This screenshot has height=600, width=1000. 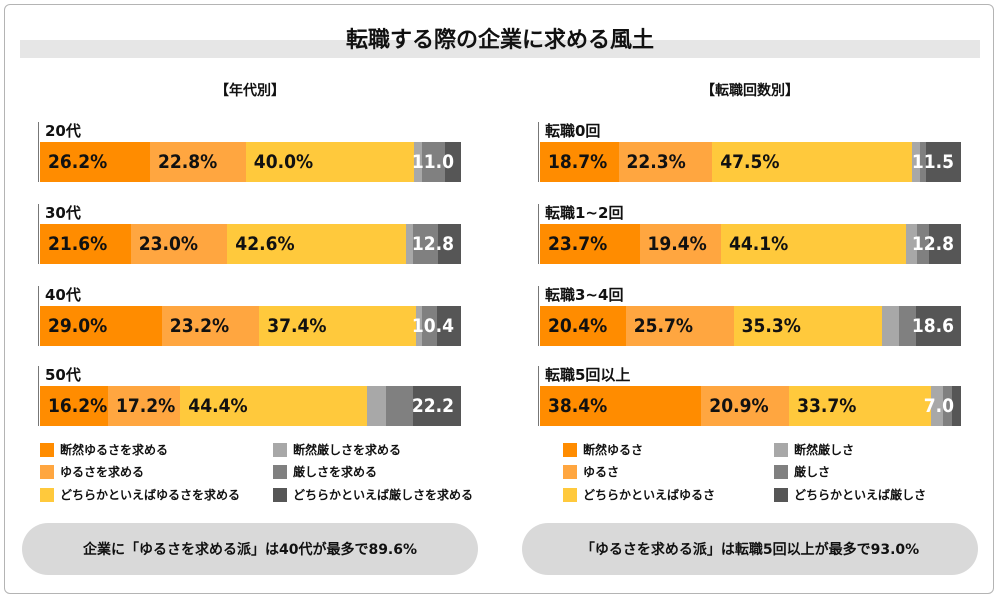 I want to click on row-label: 転職5回以上, so click(x=588, y=375).